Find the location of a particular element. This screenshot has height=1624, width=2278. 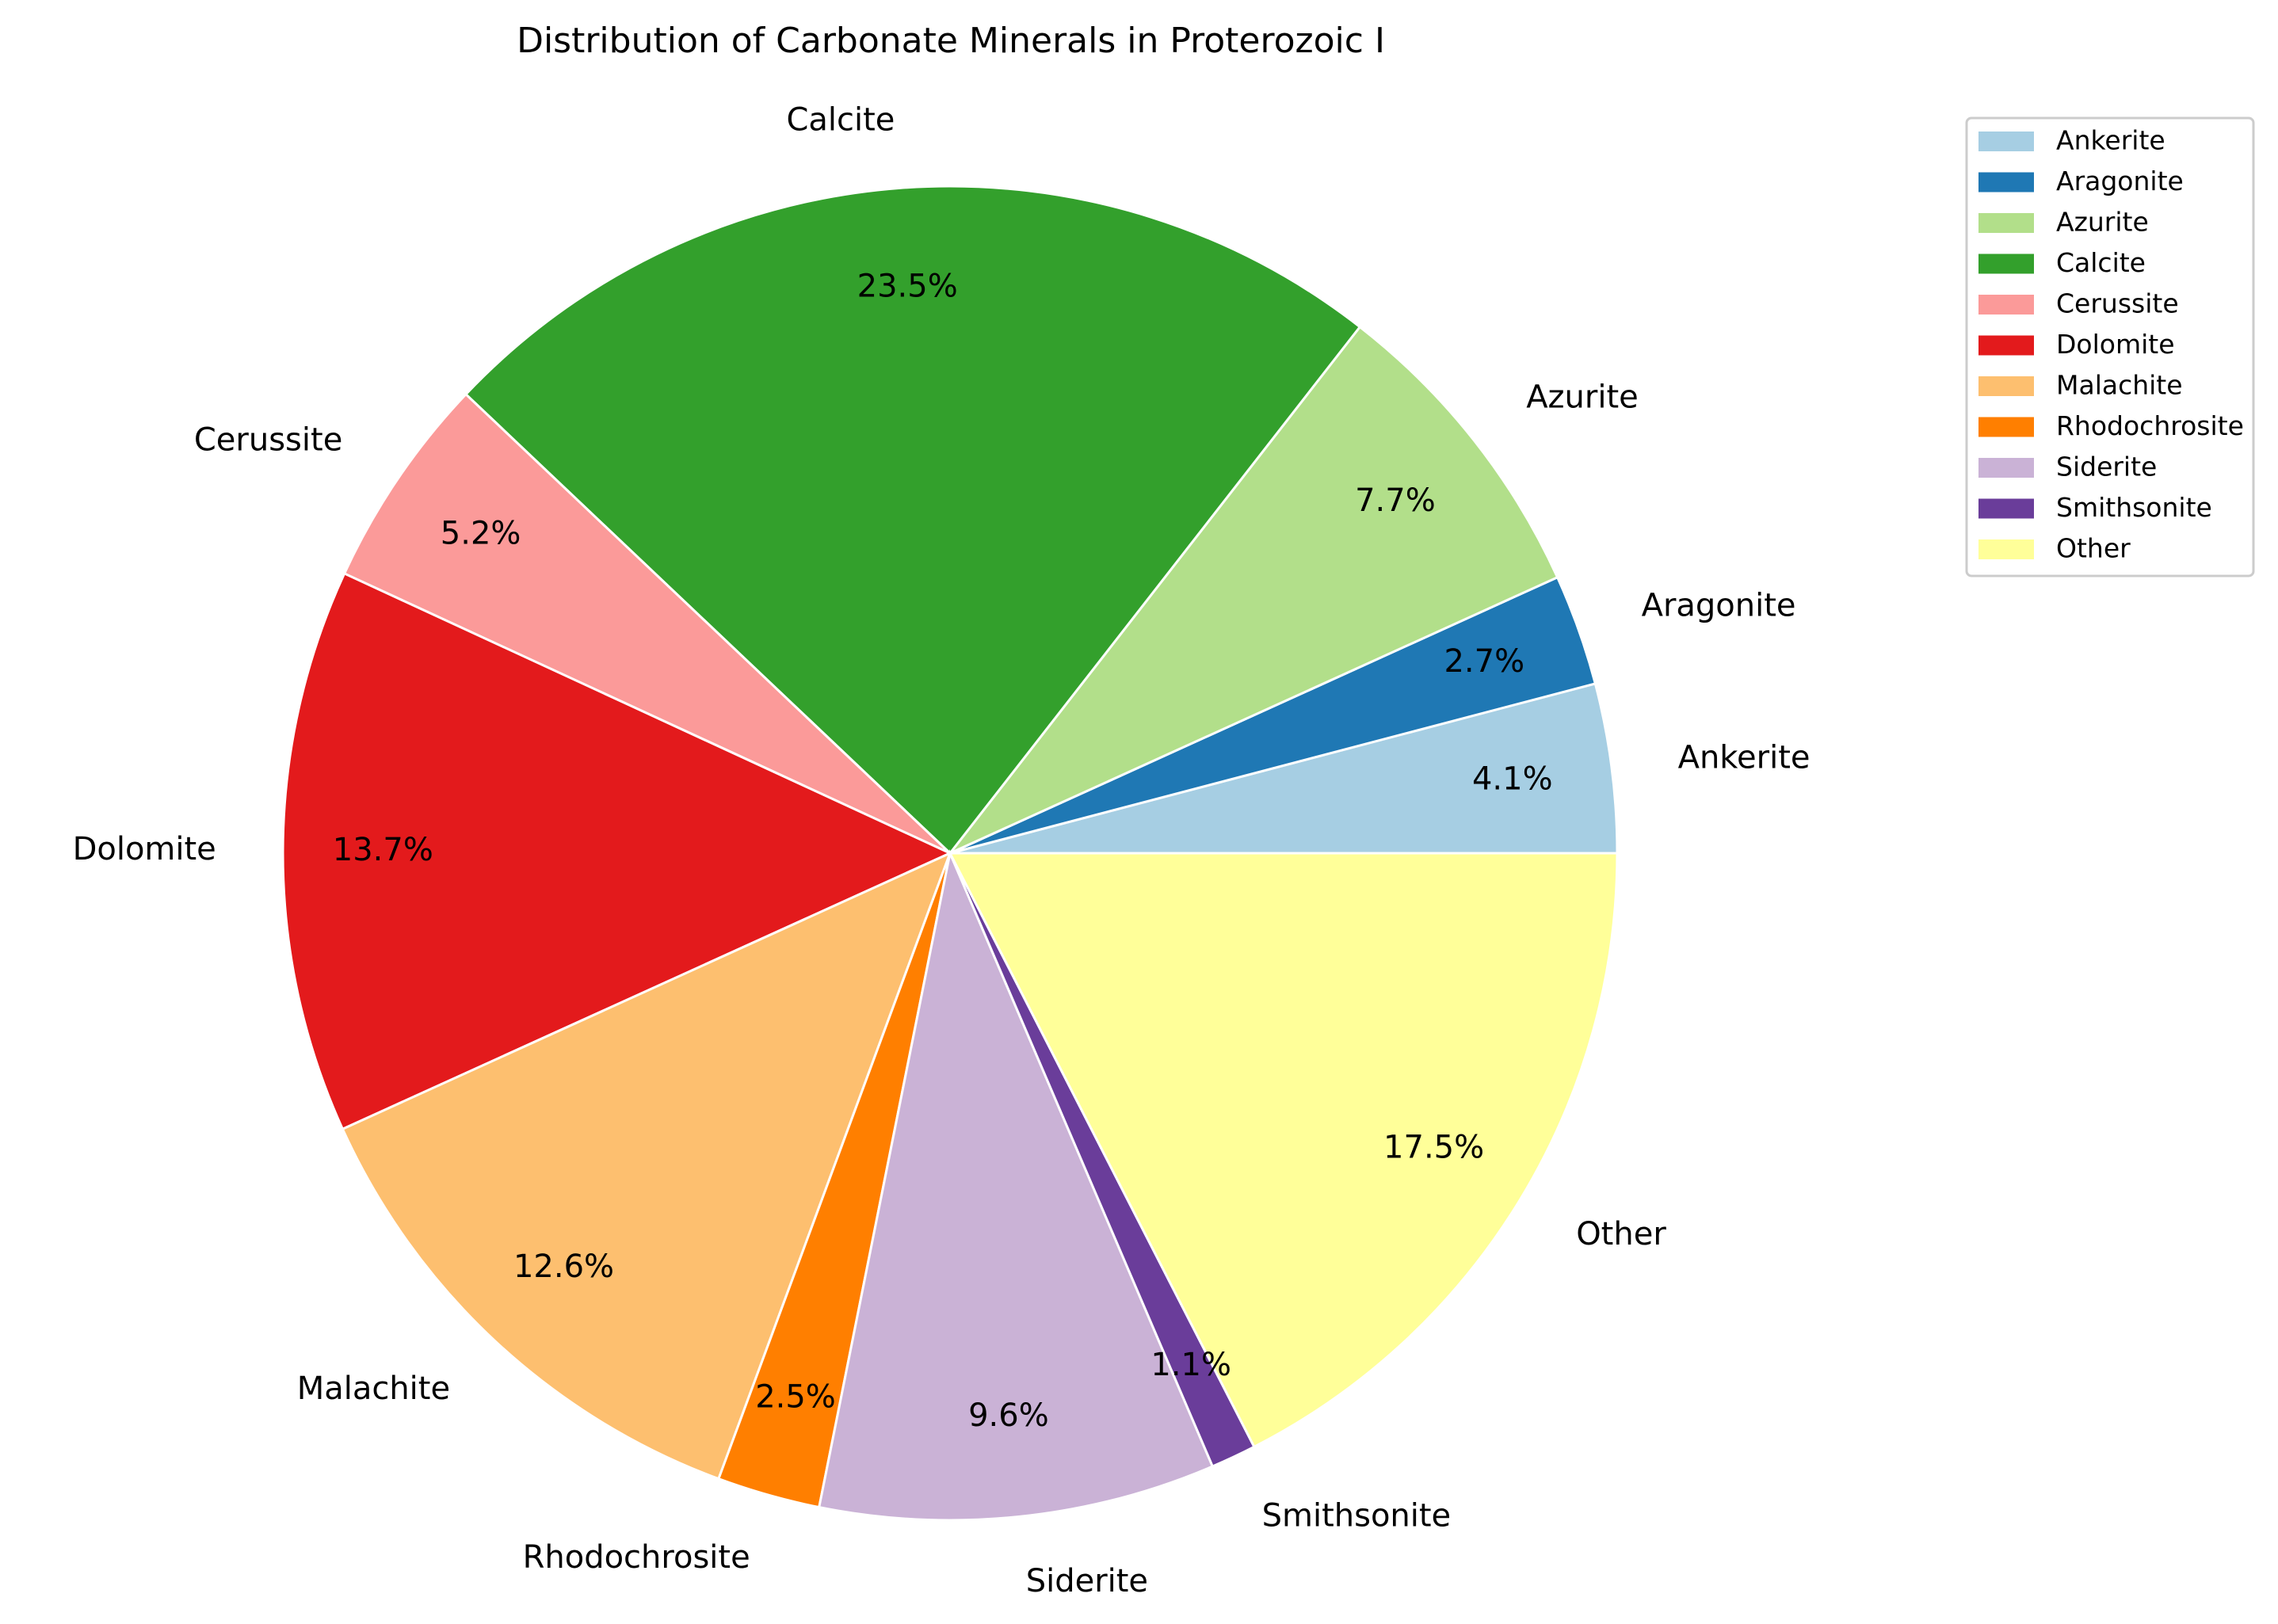

pie-slice-other is located at coordinates (1283, 1150).